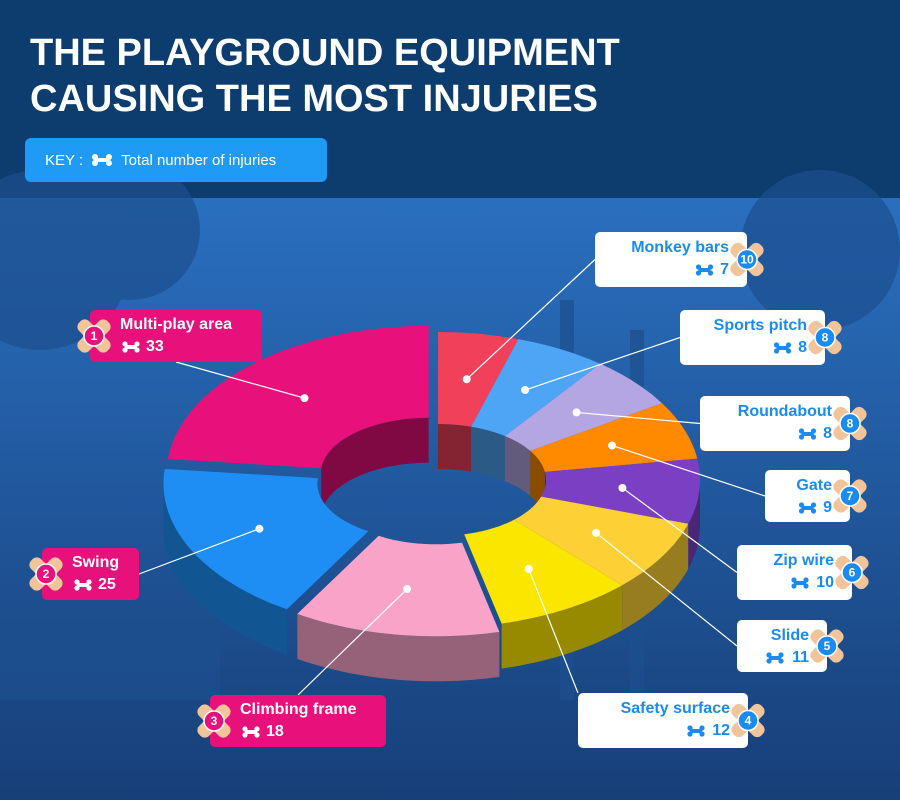 This screenshot has width=900, height=800. I want to click on value-label: 7, so click(724, 269).